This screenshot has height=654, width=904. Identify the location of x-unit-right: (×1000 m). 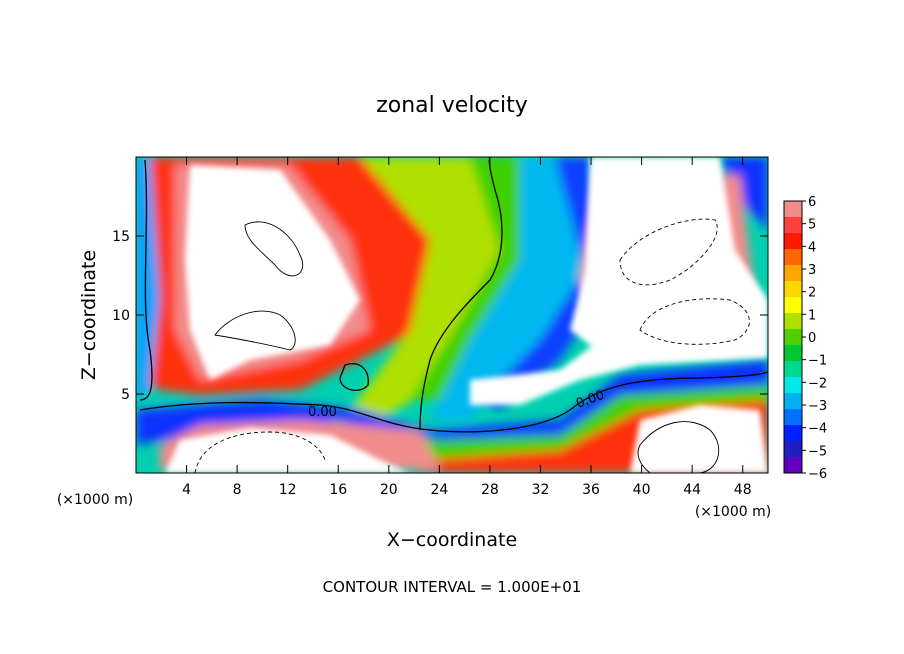
(733, 512).